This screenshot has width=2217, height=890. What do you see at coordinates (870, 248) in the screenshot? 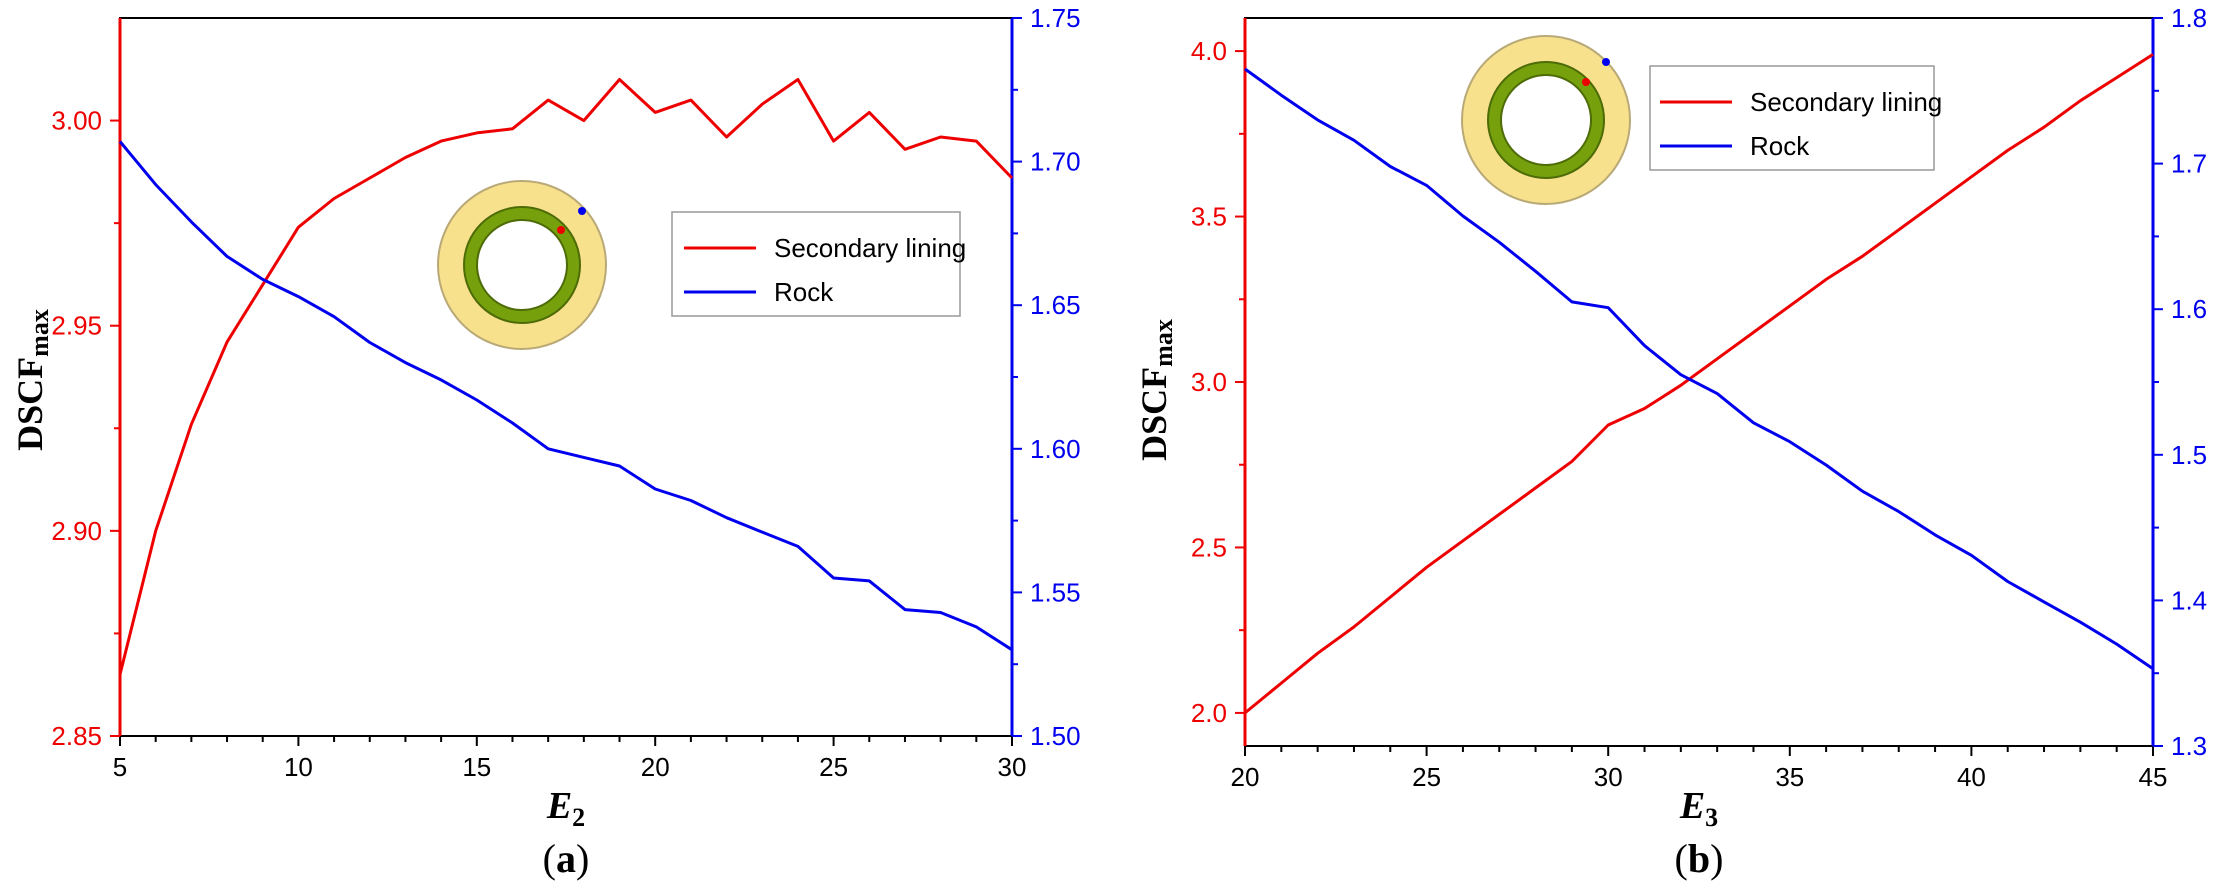
I see `chart-a-legend-label-lining: Secondary lining` at bounding box center [870, 248].